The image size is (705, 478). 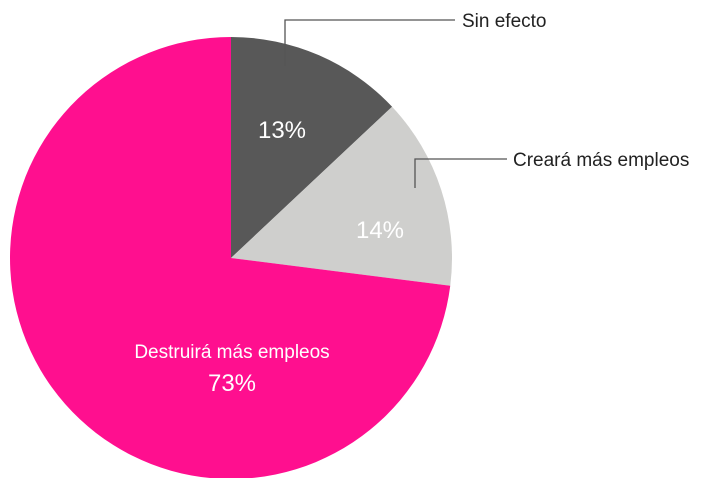 I want to click on leader-line-sin-efecto, so click(x=369, y=42).